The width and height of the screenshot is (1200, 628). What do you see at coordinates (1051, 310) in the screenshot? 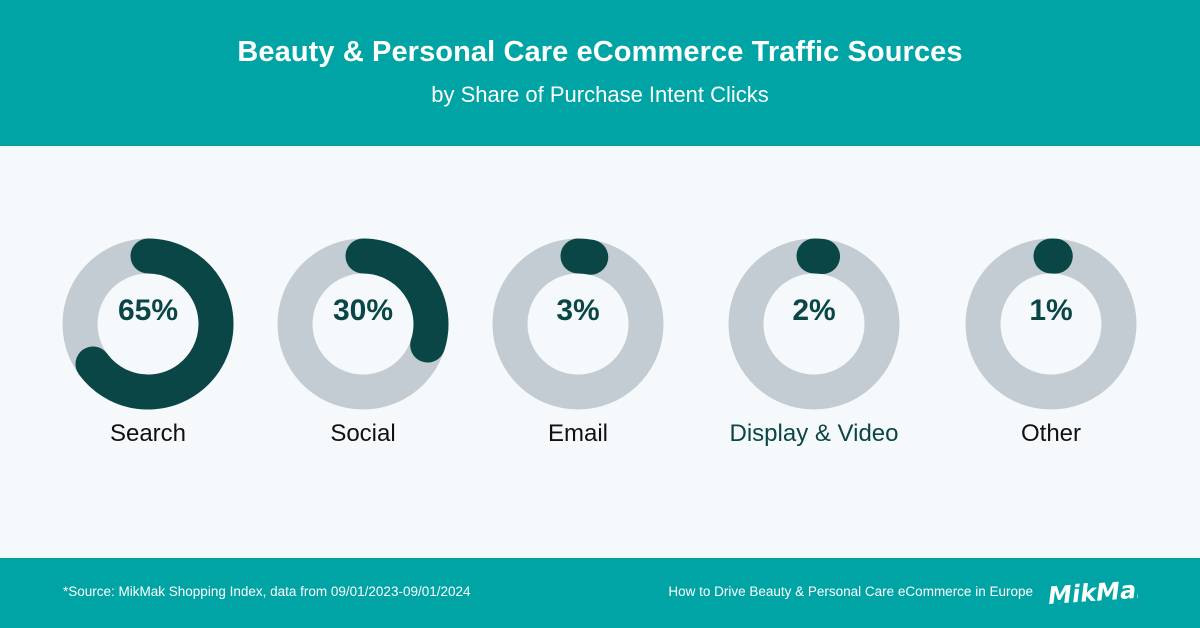
I see `pct-label-other: 1%` at bounding box center [1051, 310].